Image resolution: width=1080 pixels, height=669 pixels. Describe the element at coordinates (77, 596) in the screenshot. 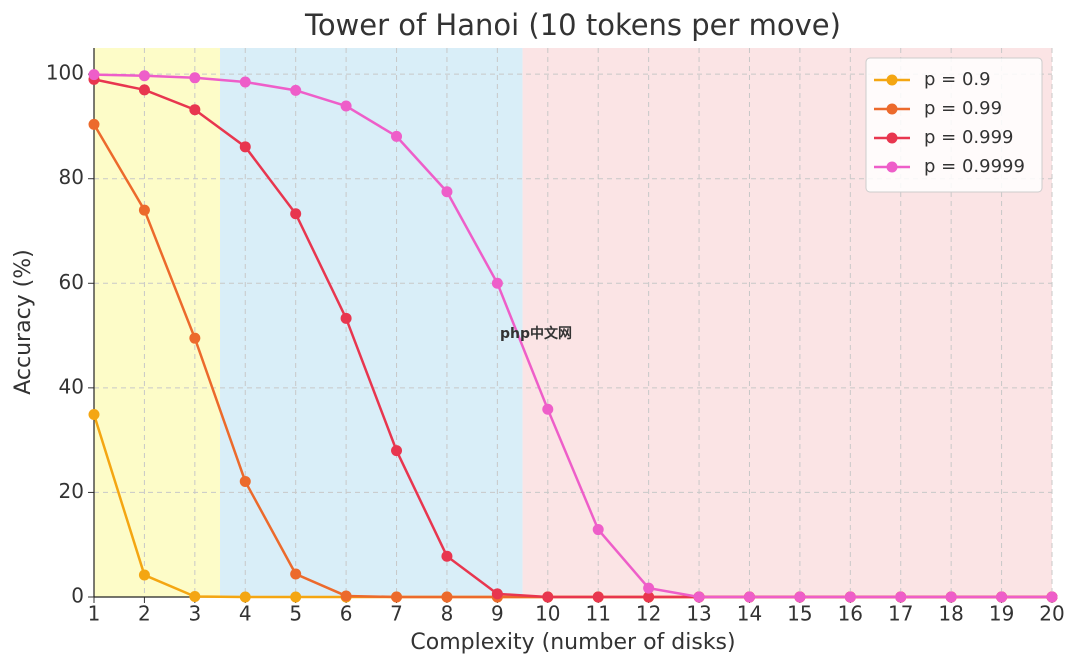

I see `y-tick-label: 0` at that location.